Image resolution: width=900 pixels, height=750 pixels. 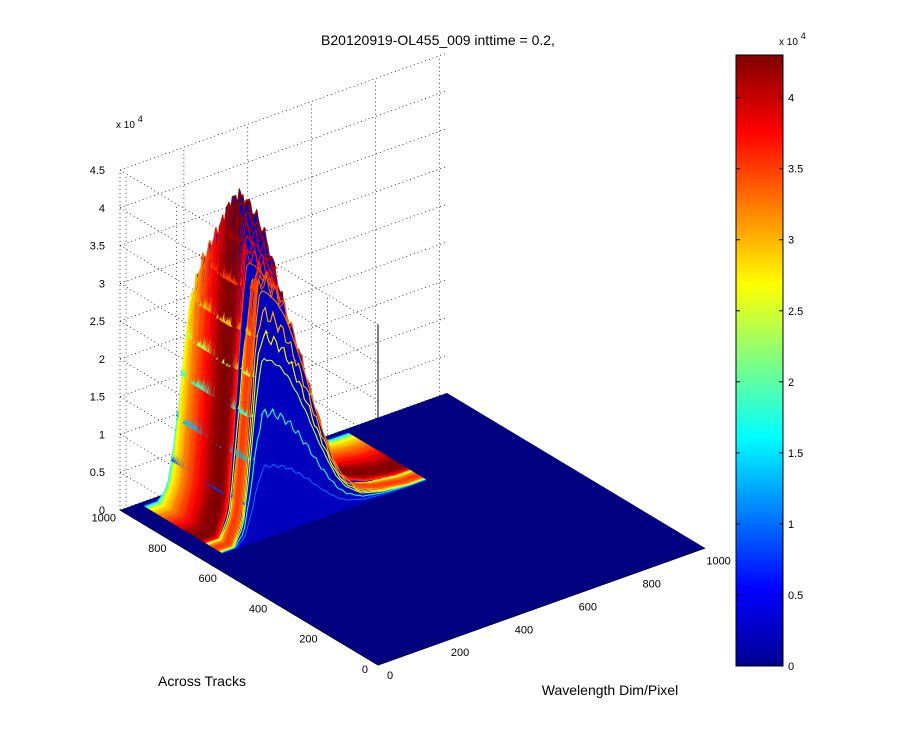 What do you see at coordinates (97, 247) in the screenshot?
I see `z-tick-label: 3.5` at bounding box center [97, 247].